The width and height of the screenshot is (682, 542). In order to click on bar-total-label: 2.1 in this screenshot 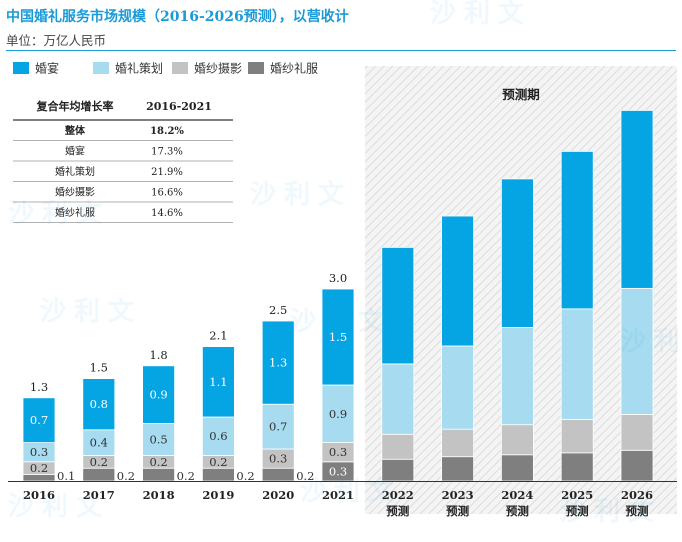, I will do `click(218, 336)`.